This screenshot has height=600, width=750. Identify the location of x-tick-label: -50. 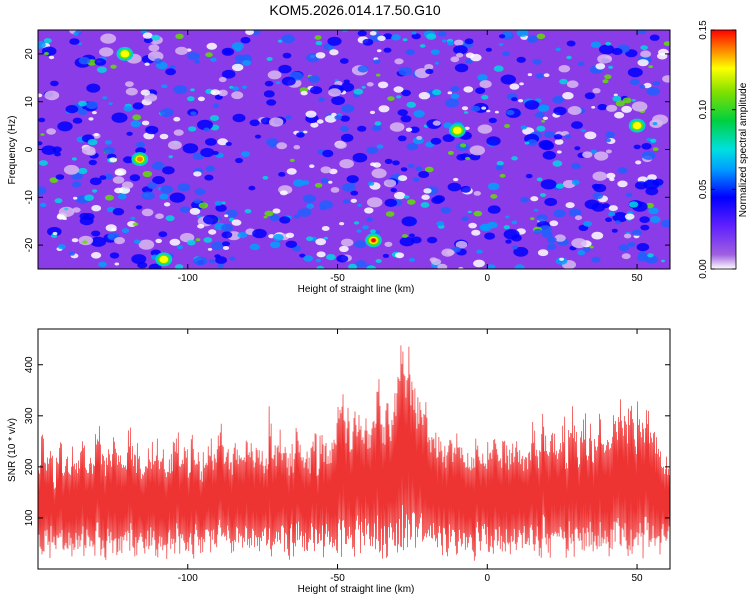
(337, 278).